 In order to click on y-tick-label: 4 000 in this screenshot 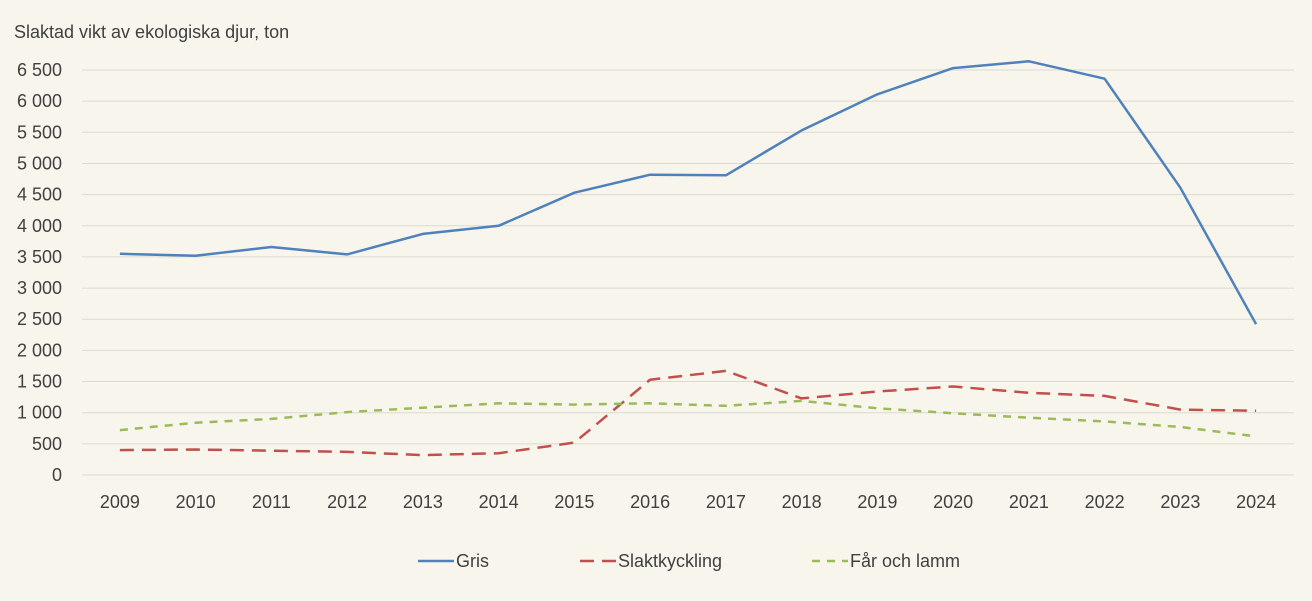, I will do `click(39, 226)`.